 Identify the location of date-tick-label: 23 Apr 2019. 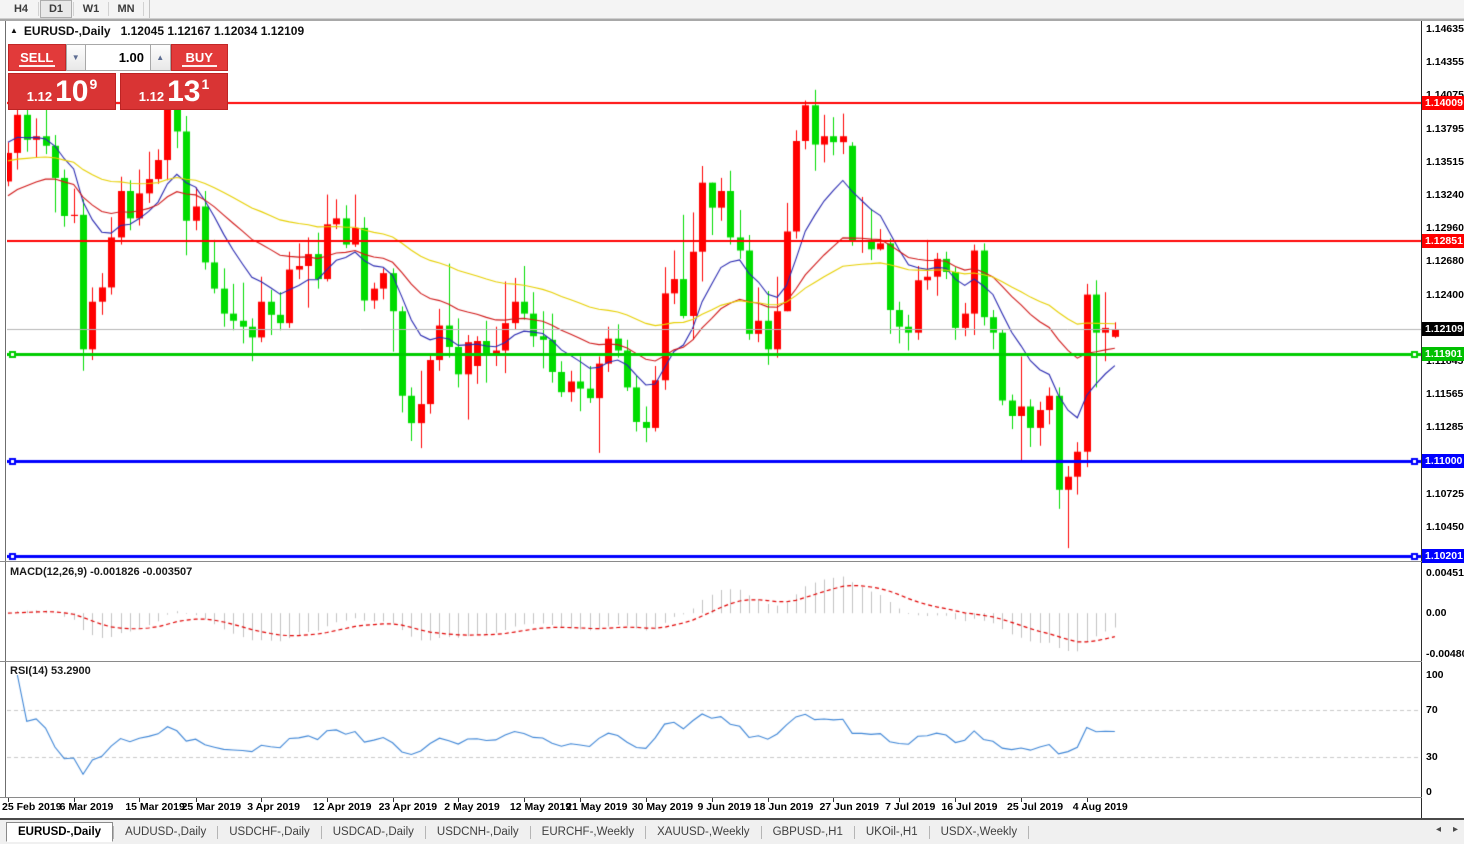
(408, 807).